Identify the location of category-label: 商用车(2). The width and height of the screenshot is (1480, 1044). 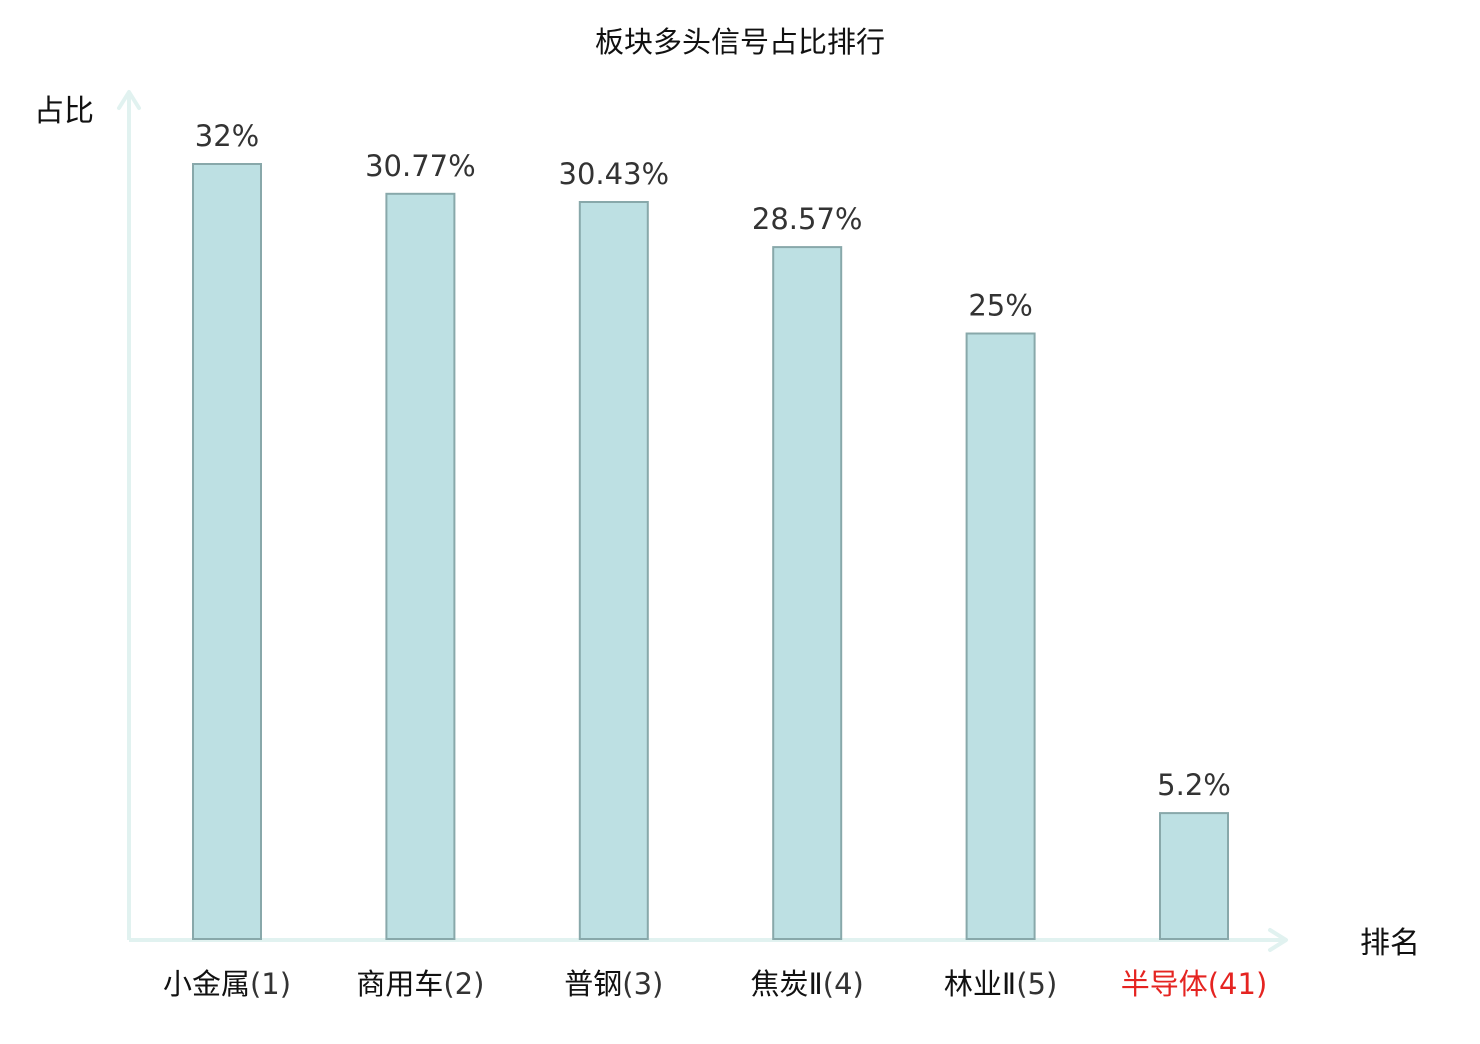
(420, 984).